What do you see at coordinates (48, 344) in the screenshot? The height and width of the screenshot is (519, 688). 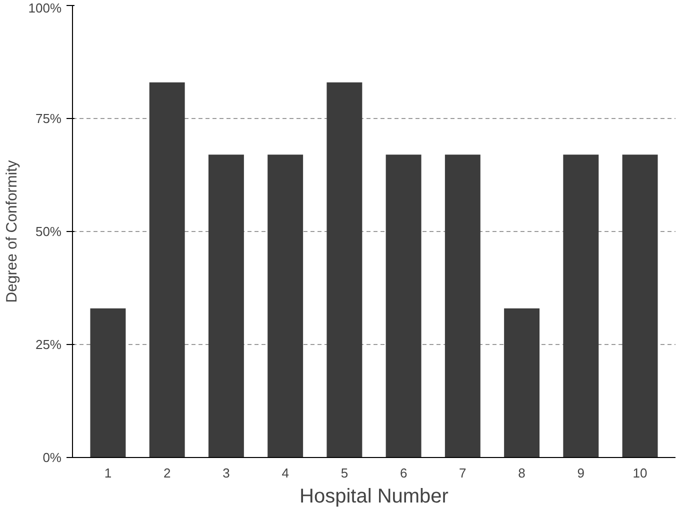 I see `y-tick-label: 25%` at bounding box center [48, 344].